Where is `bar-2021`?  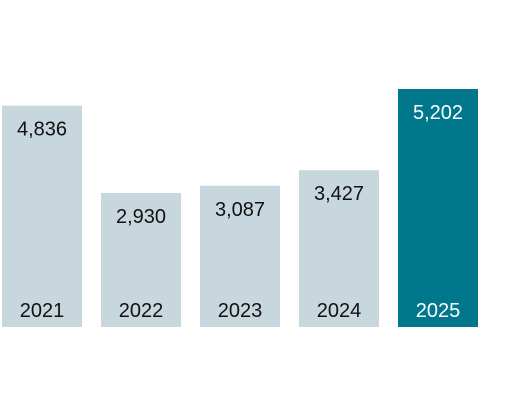 bar-2021 is located at coordinates (42, 216).